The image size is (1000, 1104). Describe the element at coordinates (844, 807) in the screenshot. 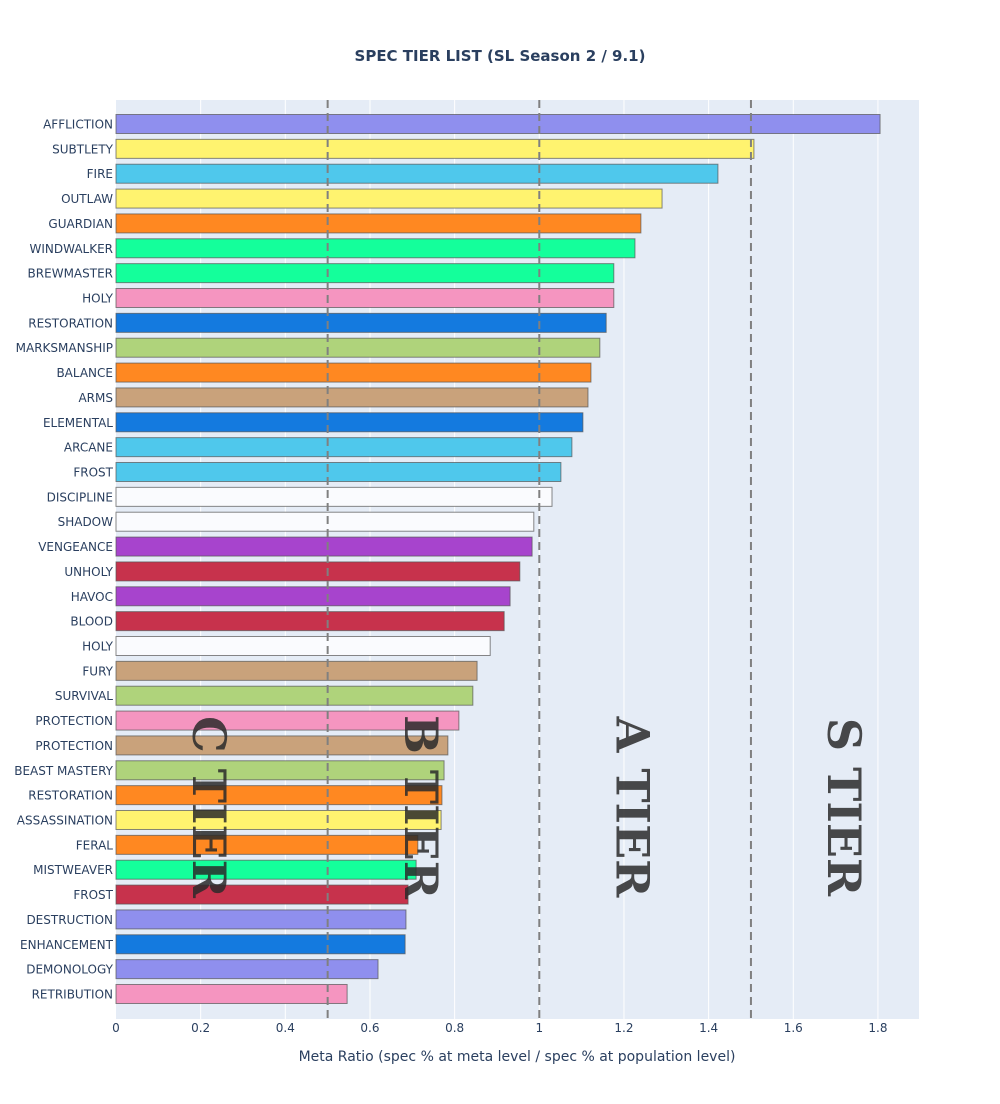

I see `tier-label: S TIER` at that location.